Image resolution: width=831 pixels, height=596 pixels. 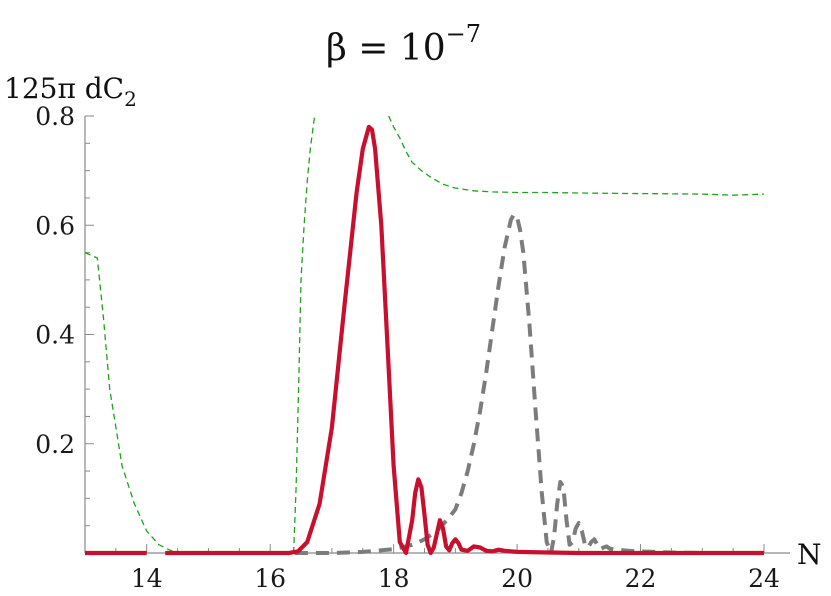 What do you see at coordinates (55, 444) in the screenshot?
I see `y-tick-label: 0.2` at bounding box center [55, 444].